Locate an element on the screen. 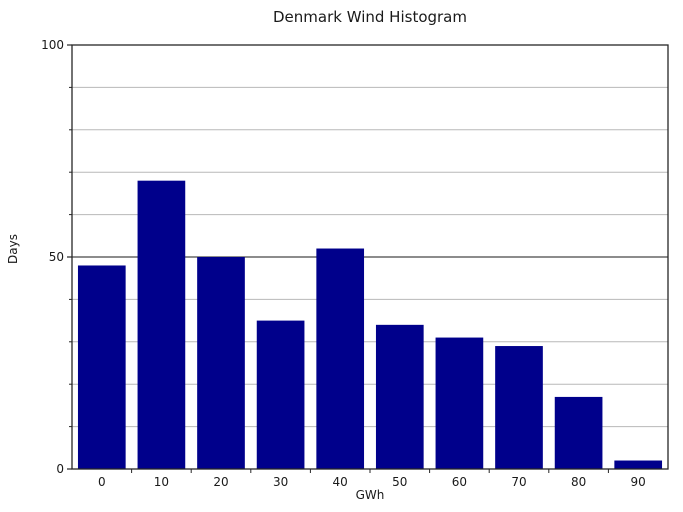  x-tick-label: 10 is located at coordinates (161, 482).